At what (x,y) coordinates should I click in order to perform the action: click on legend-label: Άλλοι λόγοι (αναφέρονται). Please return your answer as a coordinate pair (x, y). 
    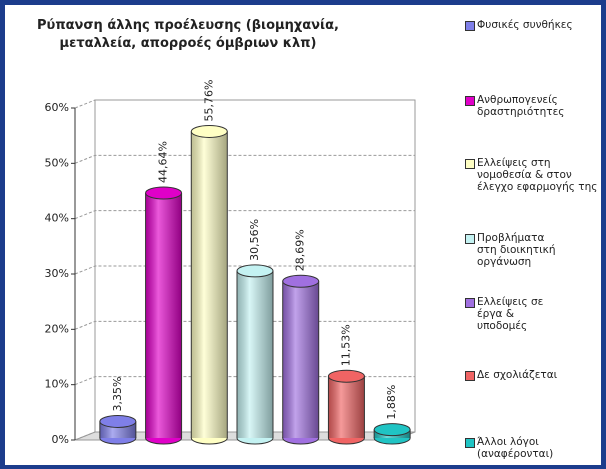
    Looking at the image, I should click on (515, 448).